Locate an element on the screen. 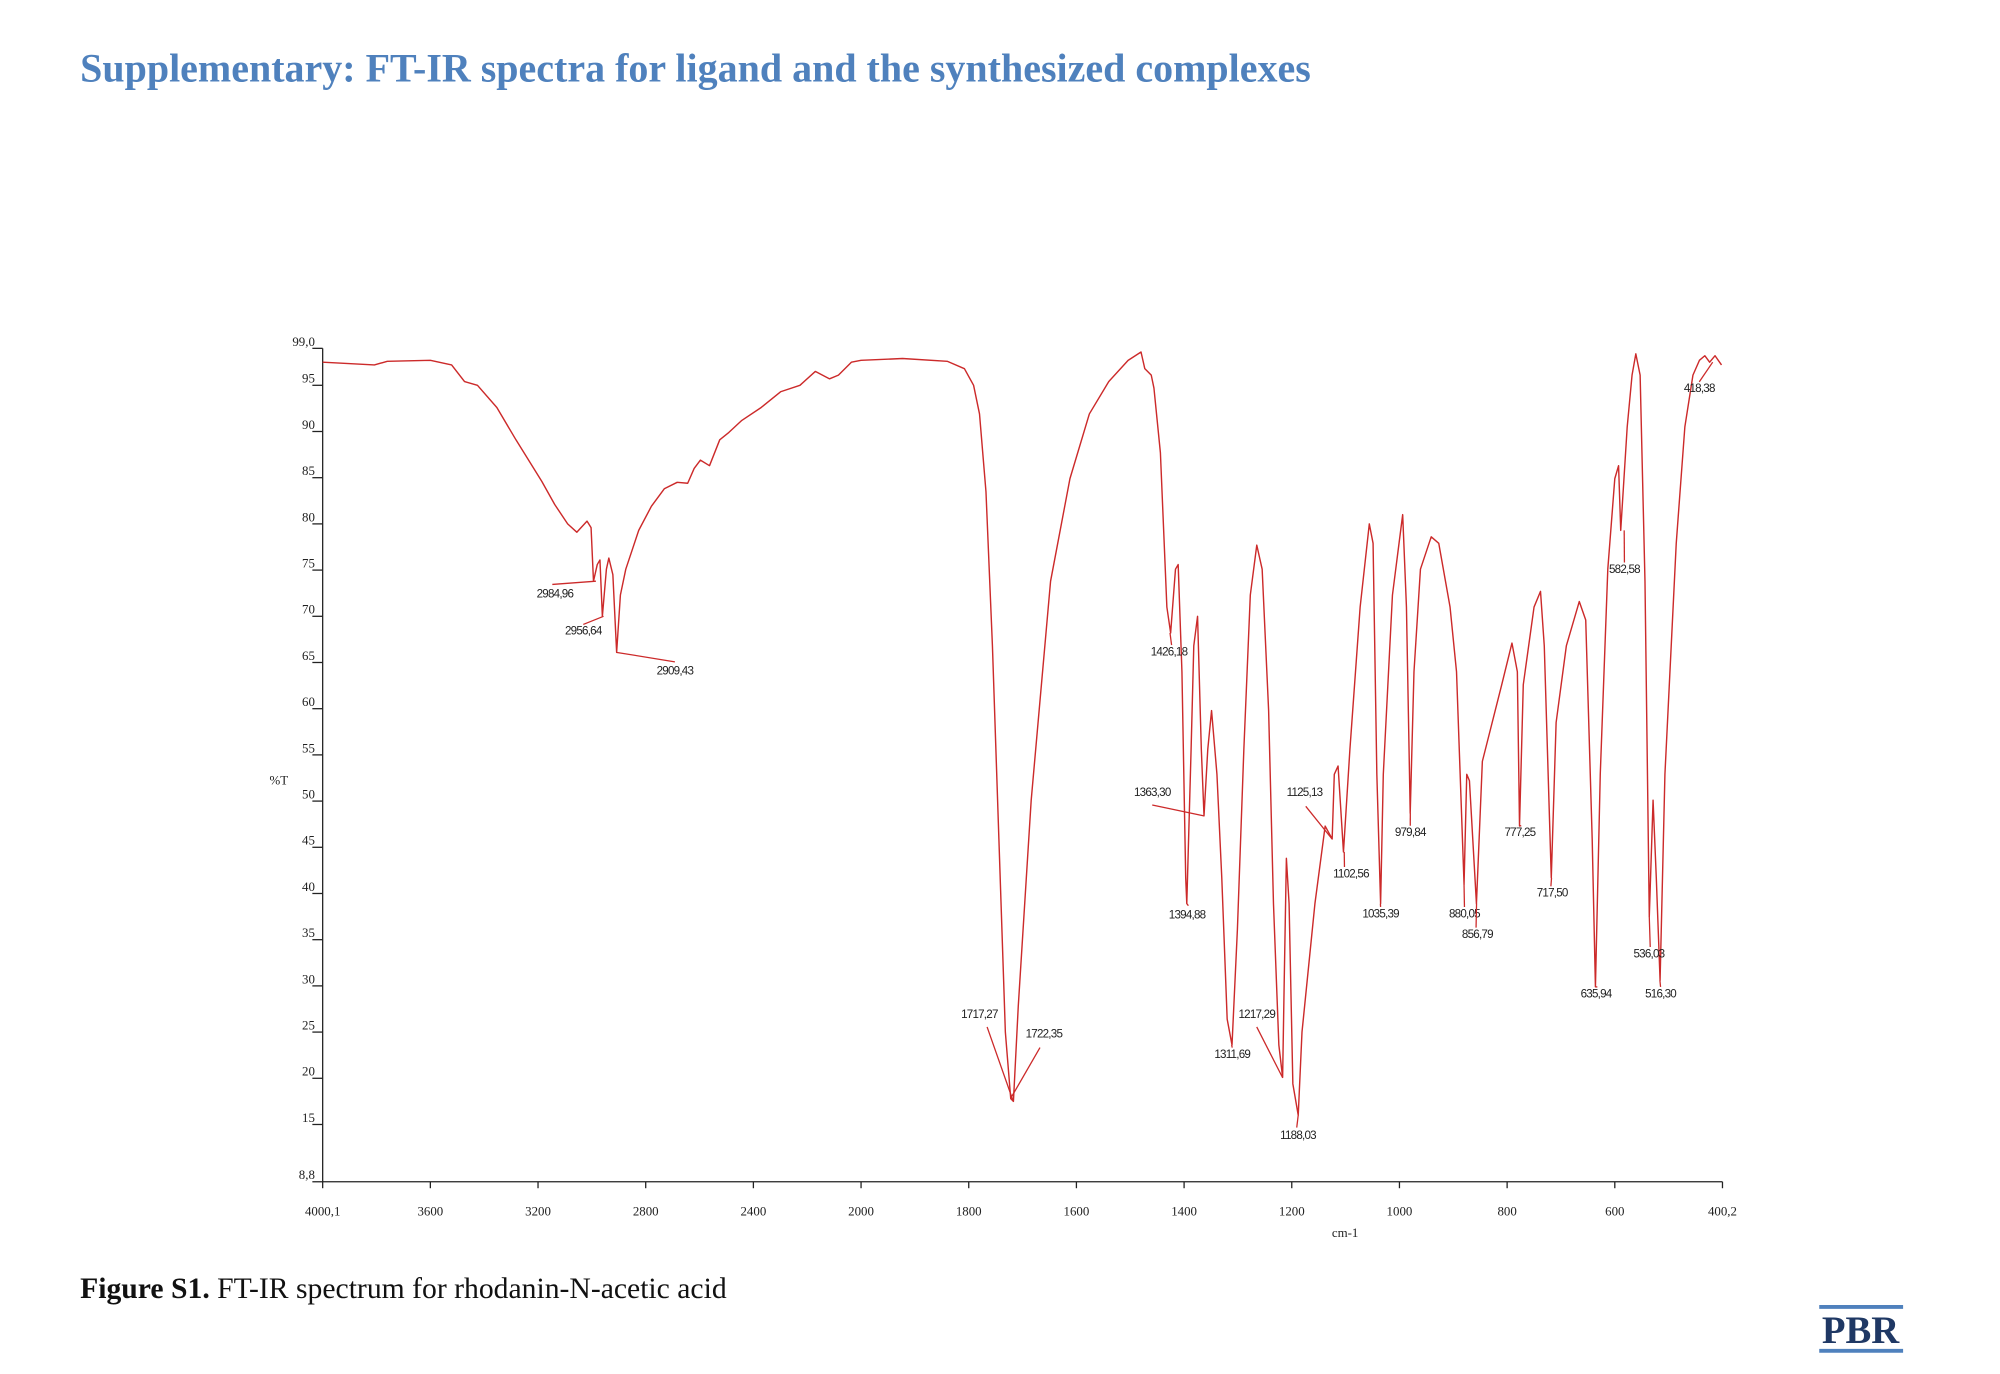 This screenshot has height=1374, width=2000. peak-label: 856,79 is located at coordinates (1477, 934).